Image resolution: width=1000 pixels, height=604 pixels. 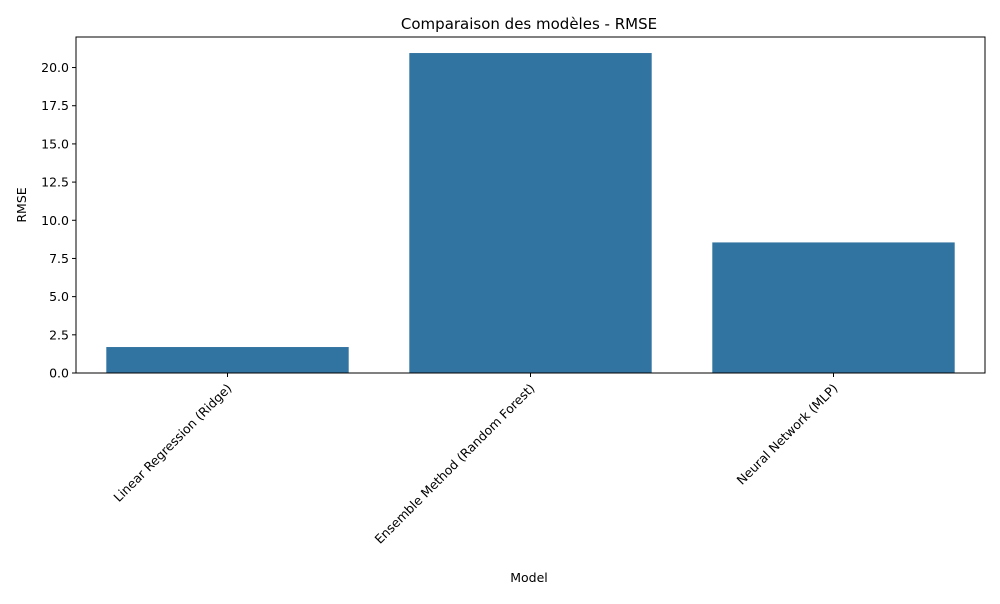 What do you see at coordinates (59, 296) in the screenshot?
I see `y-tick-label: 5.0` at bounding box center [59, 296].